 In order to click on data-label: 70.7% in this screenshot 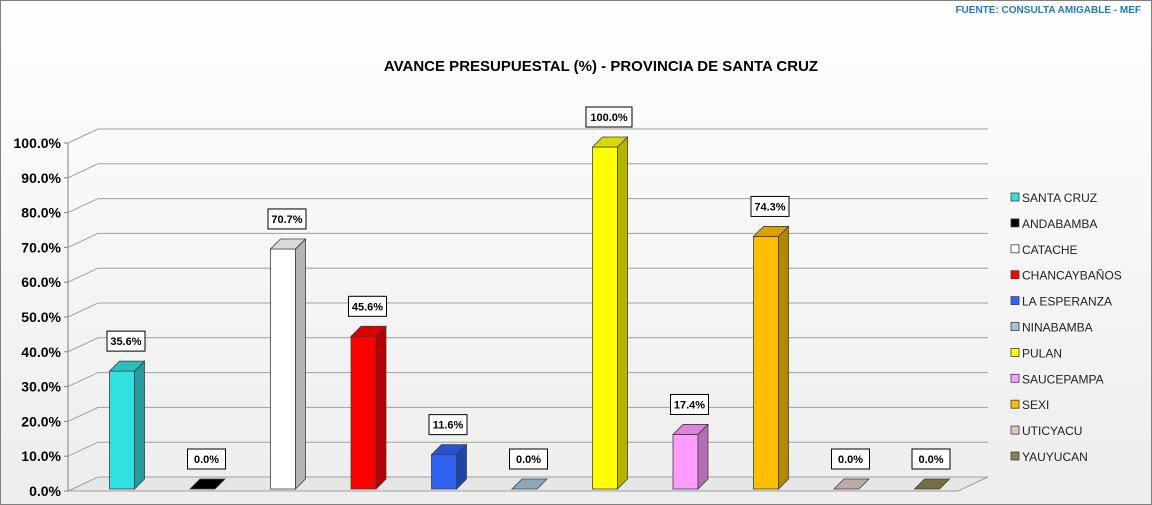, I will do `click(286, 220)`.